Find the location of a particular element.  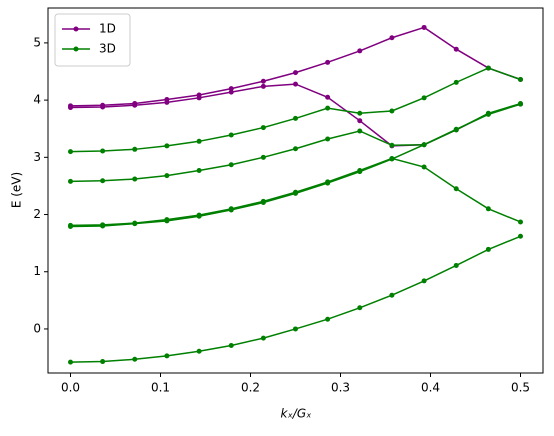

x-tick-label: 0.2 is located at coordinates (250, 388).